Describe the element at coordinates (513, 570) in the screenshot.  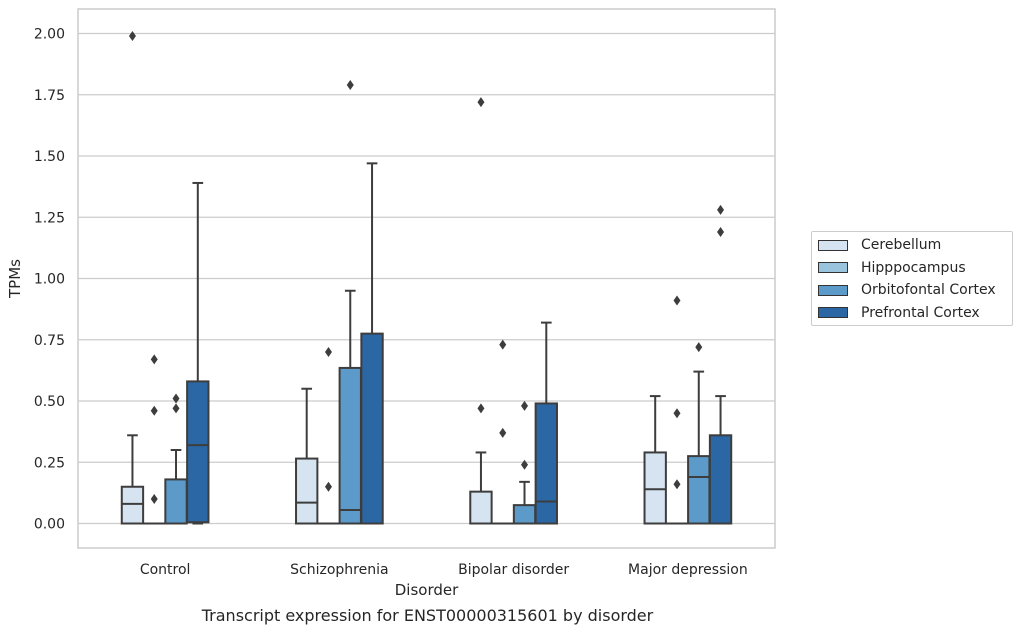
I see `x-tick-label: Bipolar disorder` at that location.